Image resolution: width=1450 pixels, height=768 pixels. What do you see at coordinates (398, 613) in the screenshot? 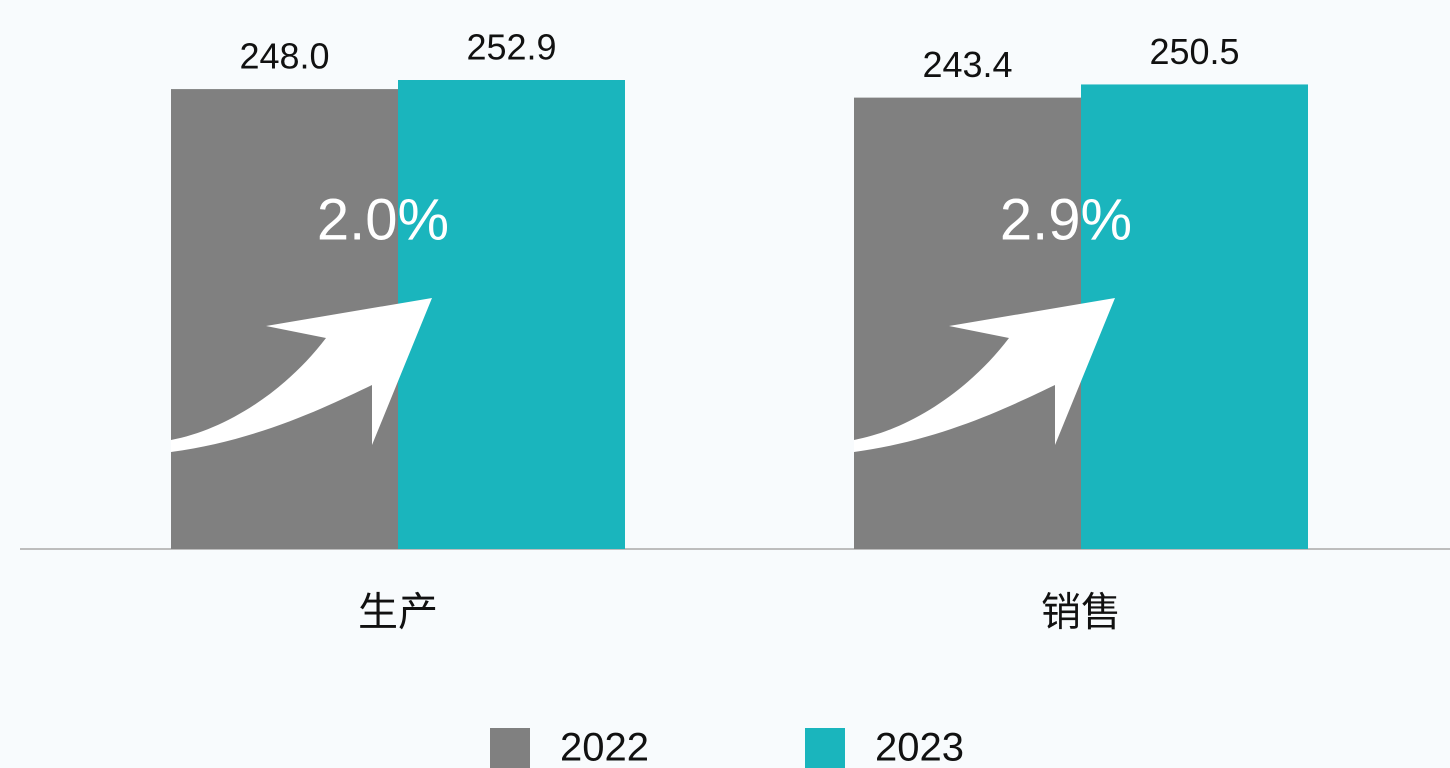
I see `category-label: 生产` at bounding box center [398, 613].